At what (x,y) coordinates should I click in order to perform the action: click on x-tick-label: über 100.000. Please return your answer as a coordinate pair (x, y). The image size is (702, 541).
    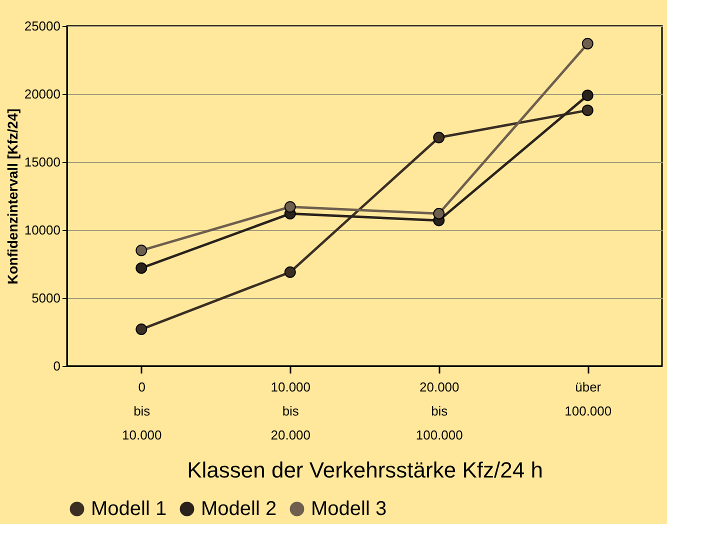
    Looking at the image, I should click on (588, 399).